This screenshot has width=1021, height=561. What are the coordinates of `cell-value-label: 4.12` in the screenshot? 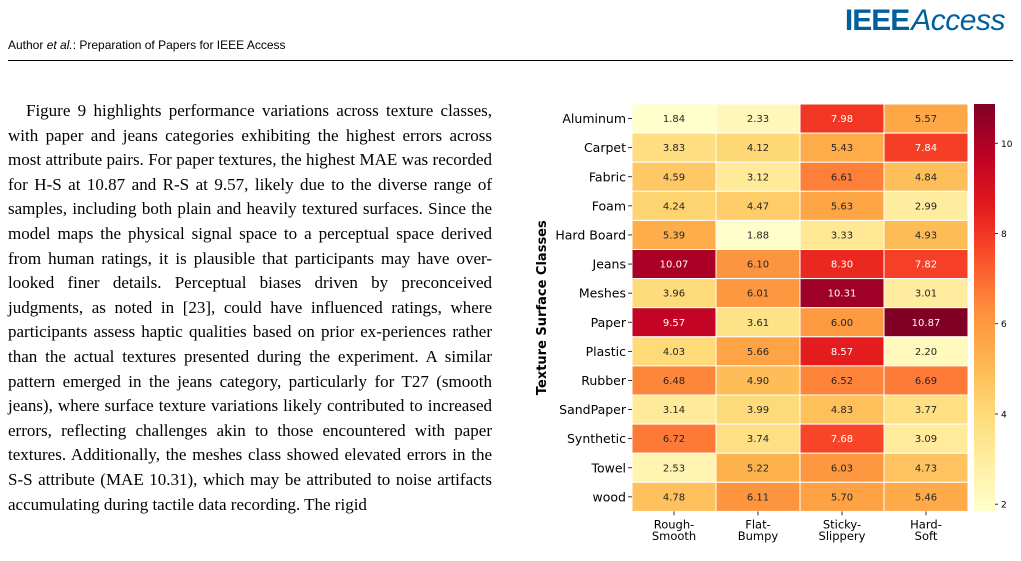 It's located at (758, 148).